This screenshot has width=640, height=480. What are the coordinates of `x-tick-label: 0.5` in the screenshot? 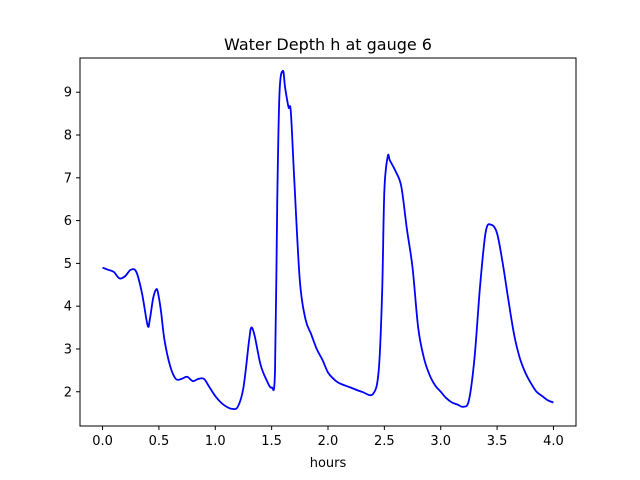 It's located at (159, 441).